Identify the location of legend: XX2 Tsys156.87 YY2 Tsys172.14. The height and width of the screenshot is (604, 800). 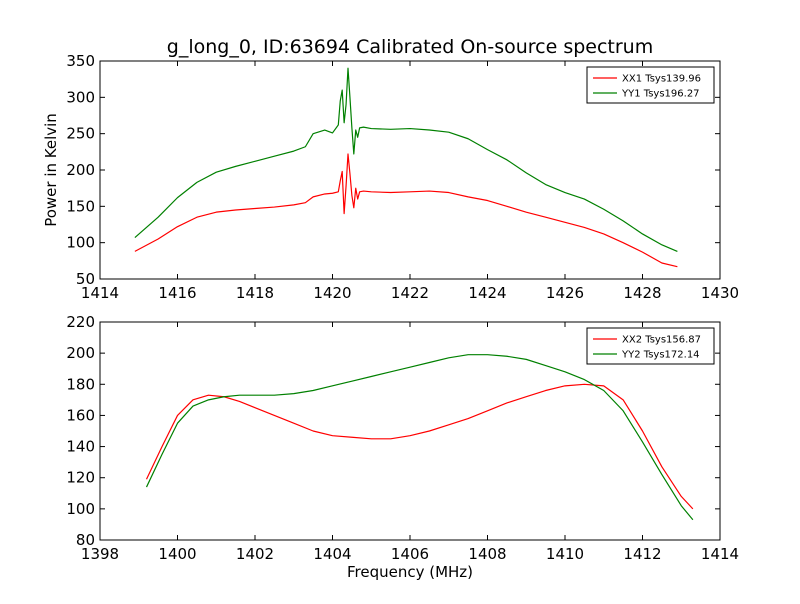
(650, 346).